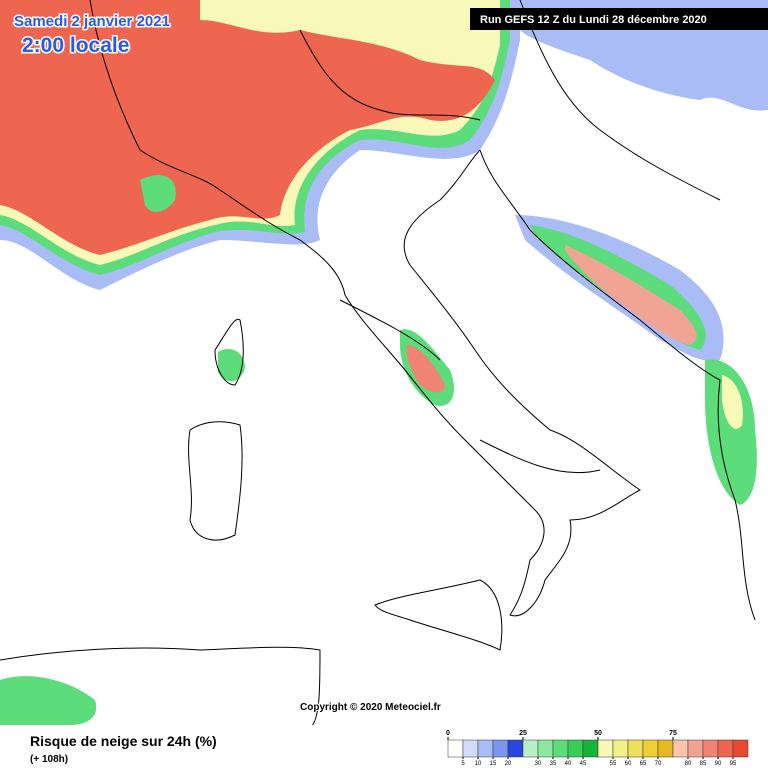  Describe the element at coordinates (75, 45) in the screenshot. I see `time-label: 2:00 locale` at that location.